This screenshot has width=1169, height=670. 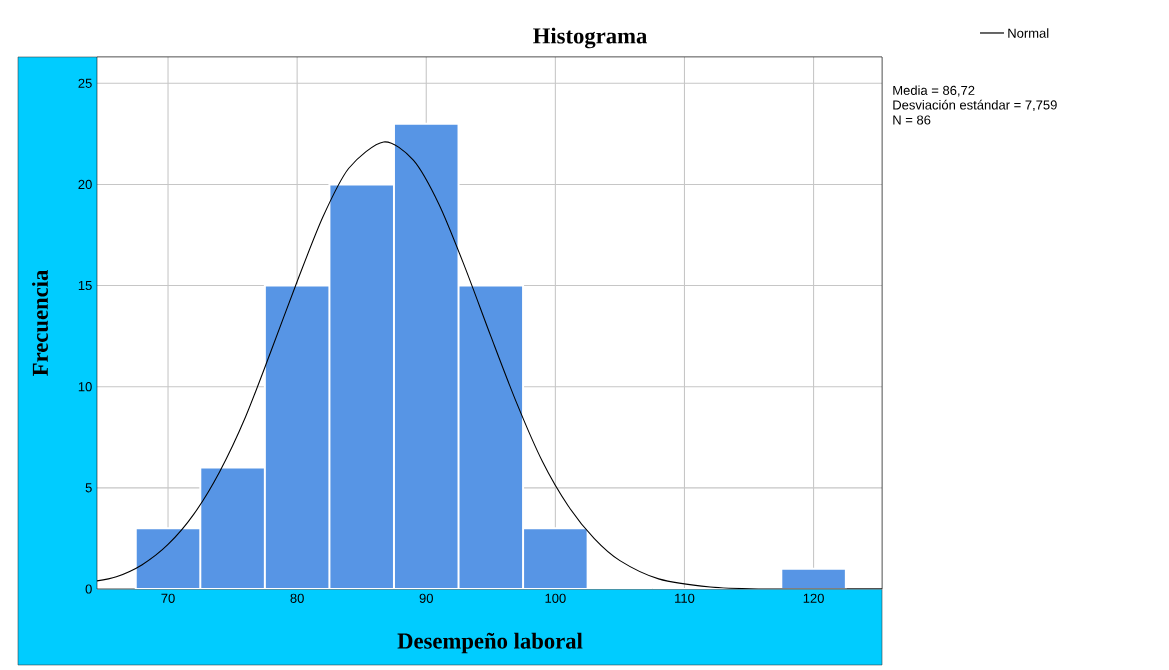 I want to click on y-tick-label: 5, so click(x=88, y=488).